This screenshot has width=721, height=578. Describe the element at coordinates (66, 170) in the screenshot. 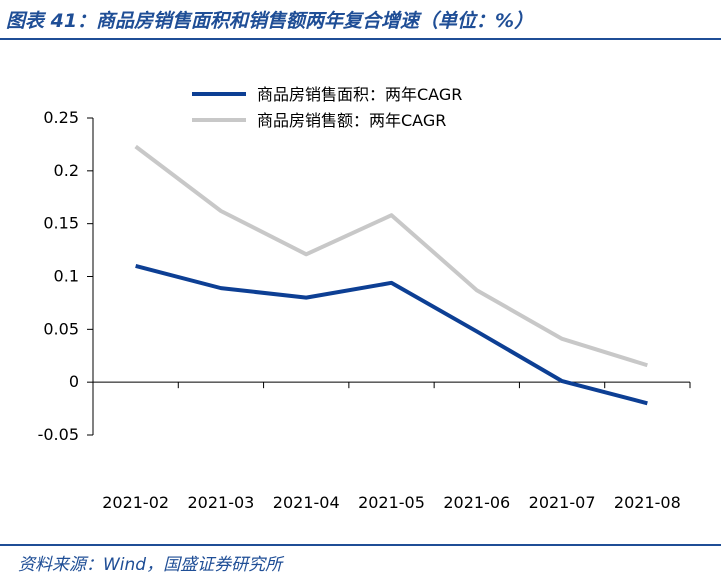

I see `y-tick-label: 0.2` at that location.